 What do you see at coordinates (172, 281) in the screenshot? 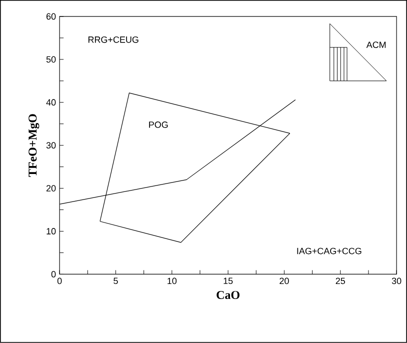
I see `x-tick-label: 10` at bounding box center [172, 281].